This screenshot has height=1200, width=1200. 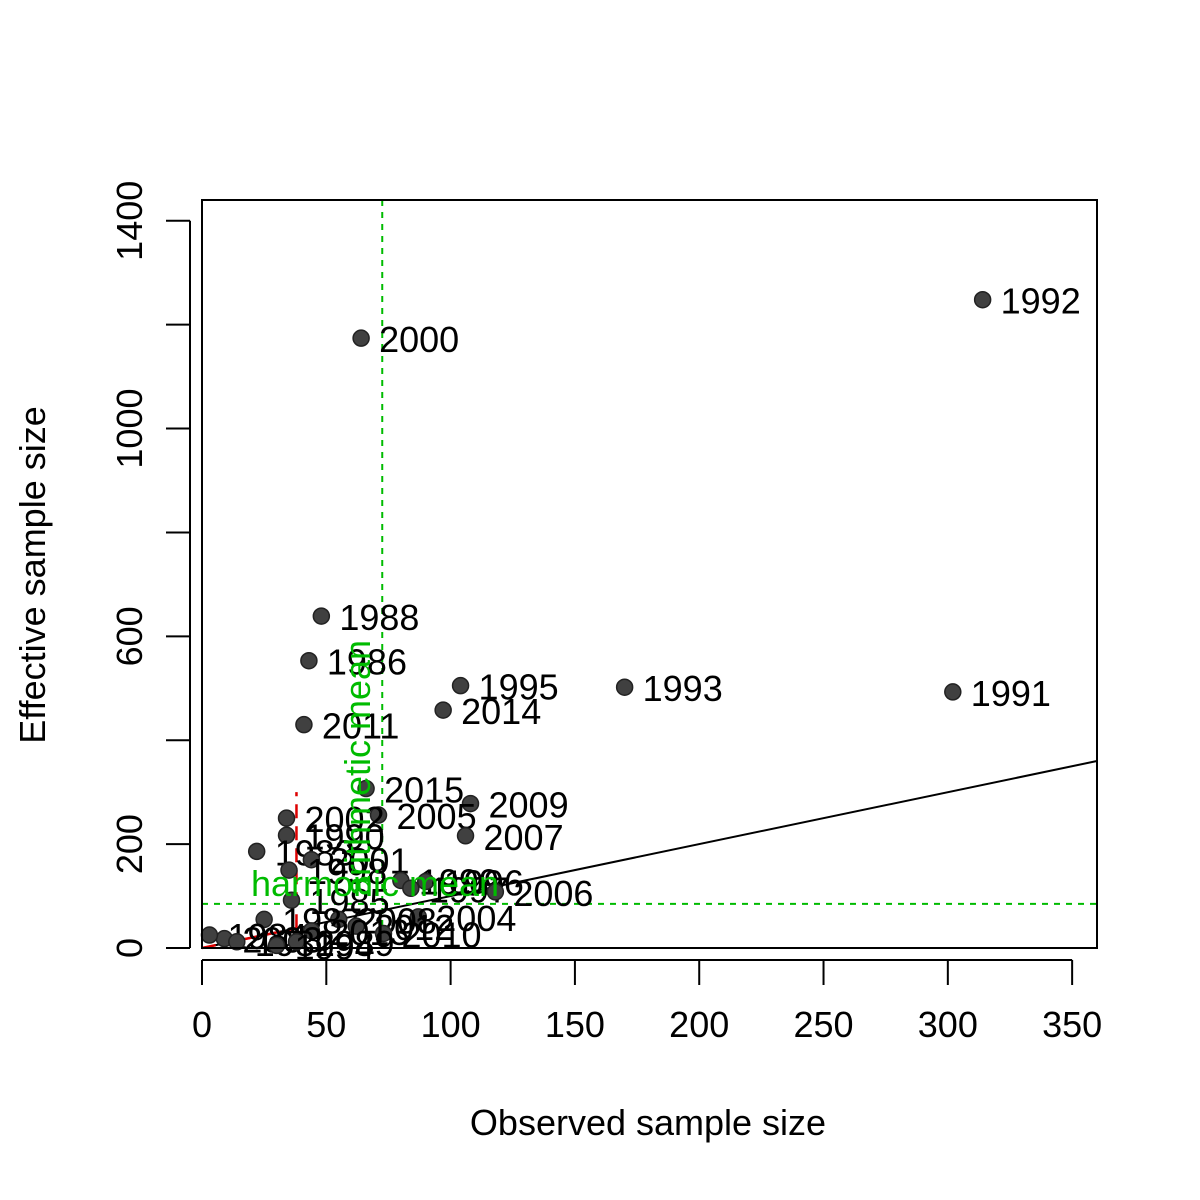 I want to click on x-tick-label: 350, so click(x=1072, y=1024).